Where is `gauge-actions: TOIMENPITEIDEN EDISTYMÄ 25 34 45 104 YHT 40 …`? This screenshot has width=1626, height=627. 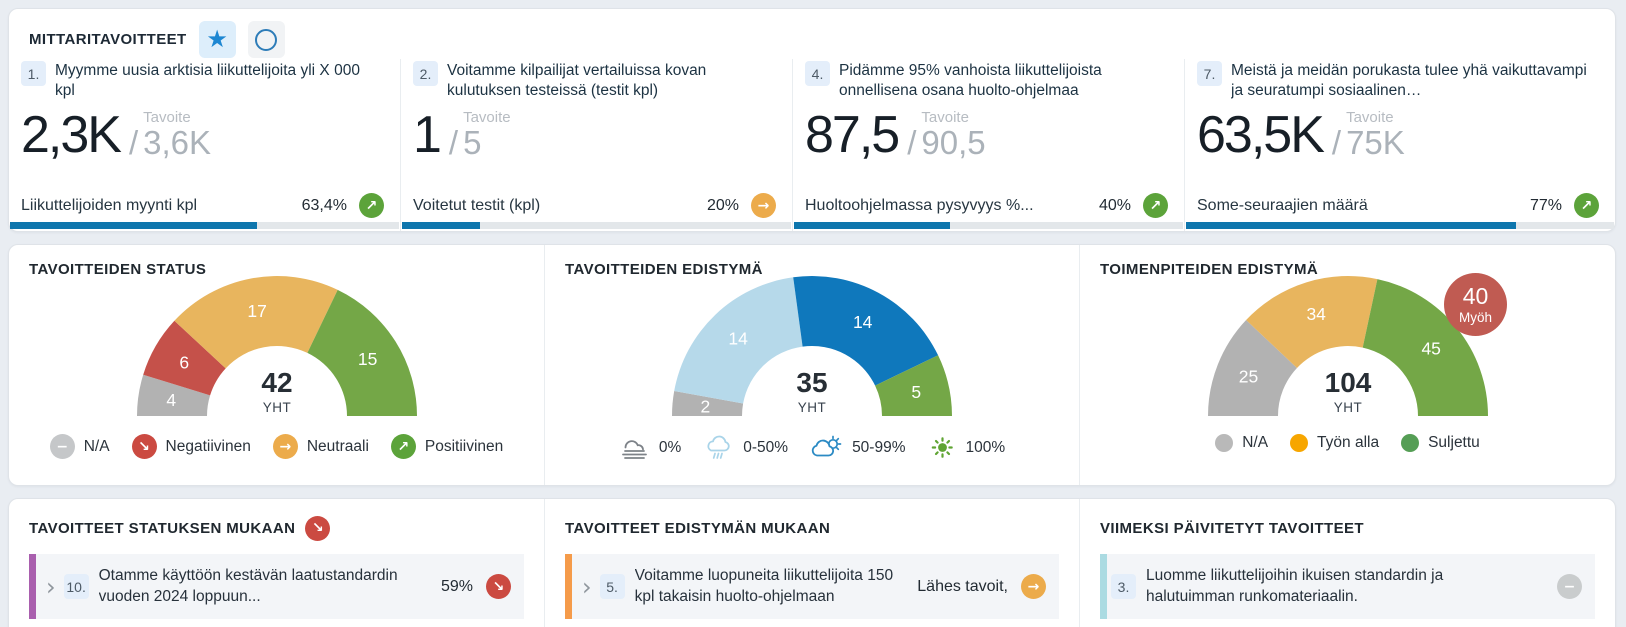 gauge-actions: TOIMENPITEIDEN EDISTYMÄ 25 34 45 104 YHT 40 … is located at coordinates (1347, 365).